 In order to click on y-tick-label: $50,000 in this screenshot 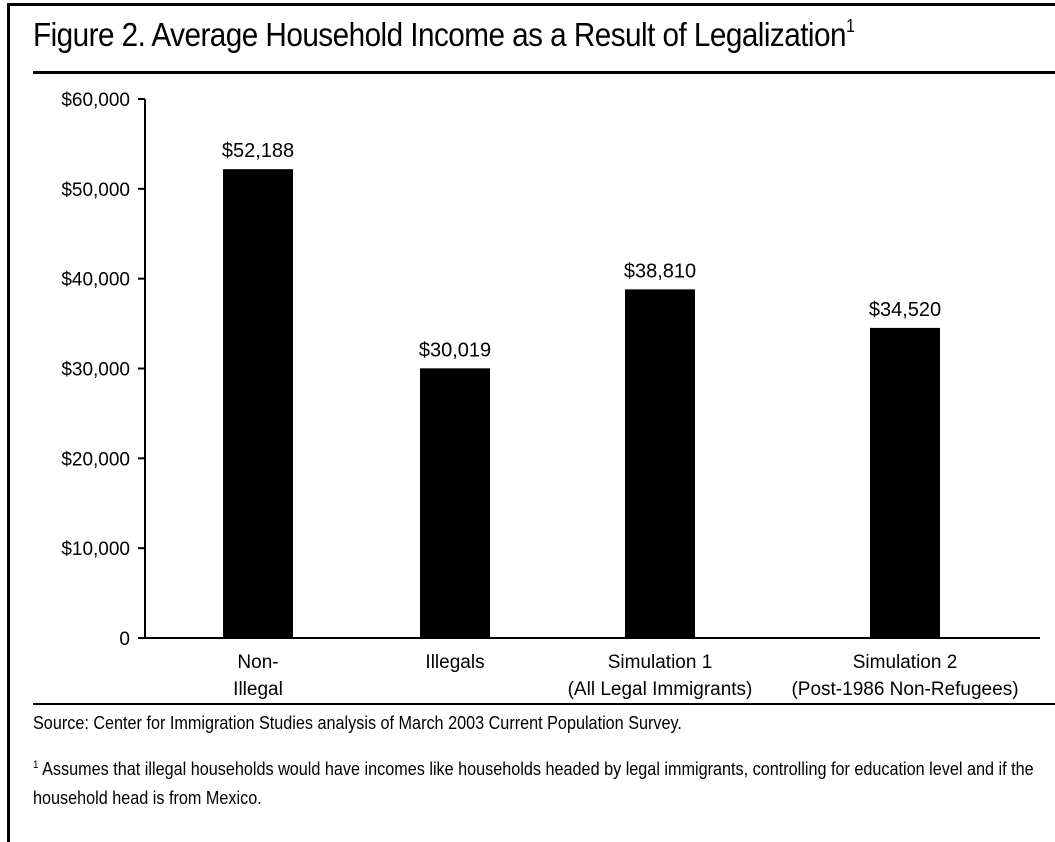, I will do `click(95, 190)`.